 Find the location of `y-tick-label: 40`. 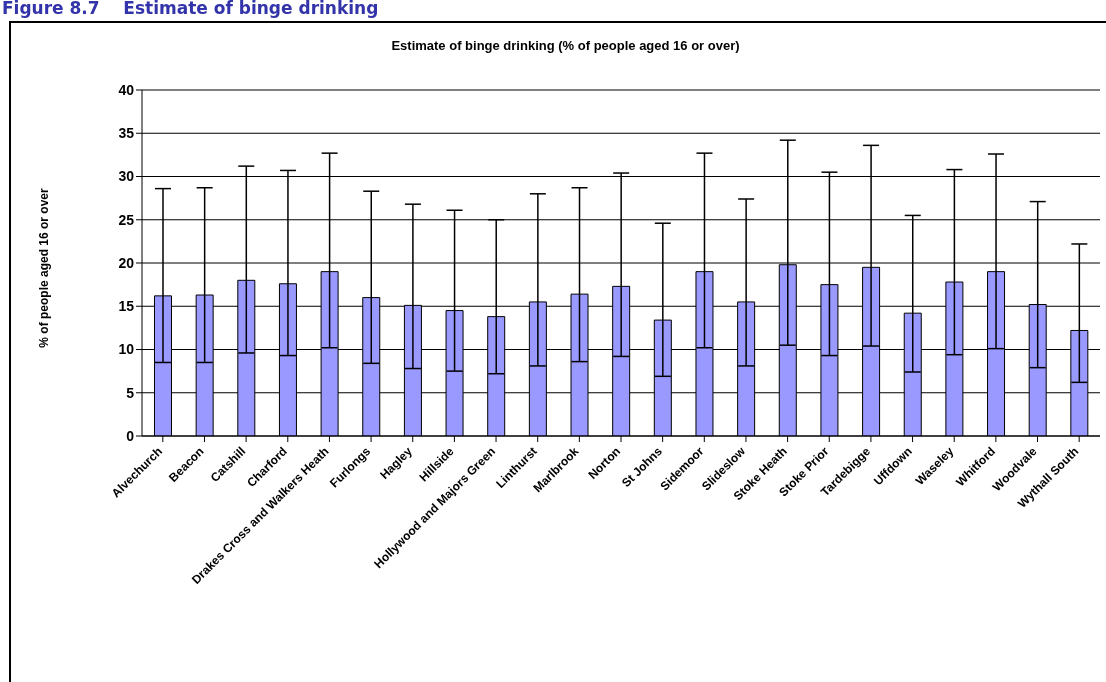

y-tick-label: 40 is located at coordinates (126, 89).